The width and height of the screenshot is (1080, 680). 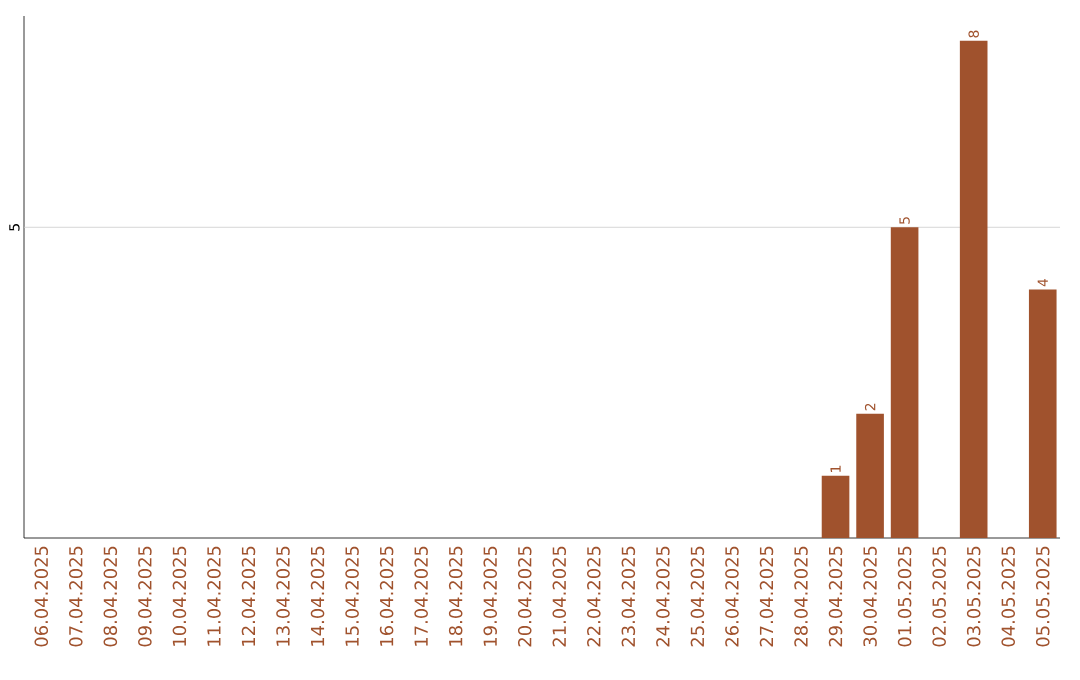 What do you see at coordinates (283, 596) in the screenshot?
I see `x-tick-label: 13.04.2025` at bounding box center [283, 596].